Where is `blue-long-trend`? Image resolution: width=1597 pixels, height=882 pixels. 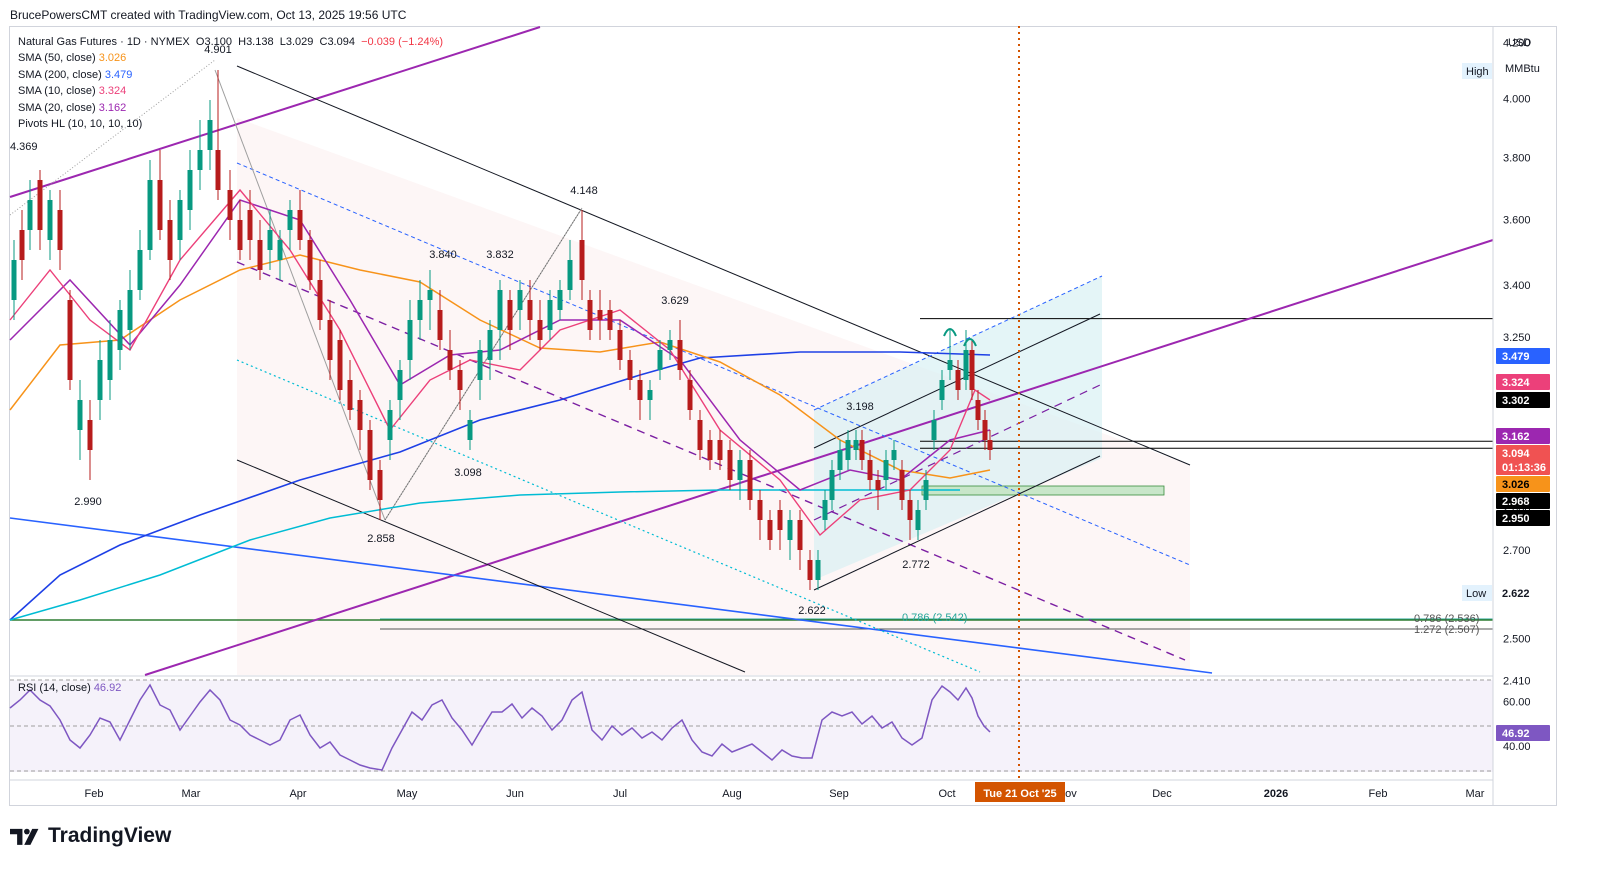 blue-long-trend is located at coordinates (611, 595).